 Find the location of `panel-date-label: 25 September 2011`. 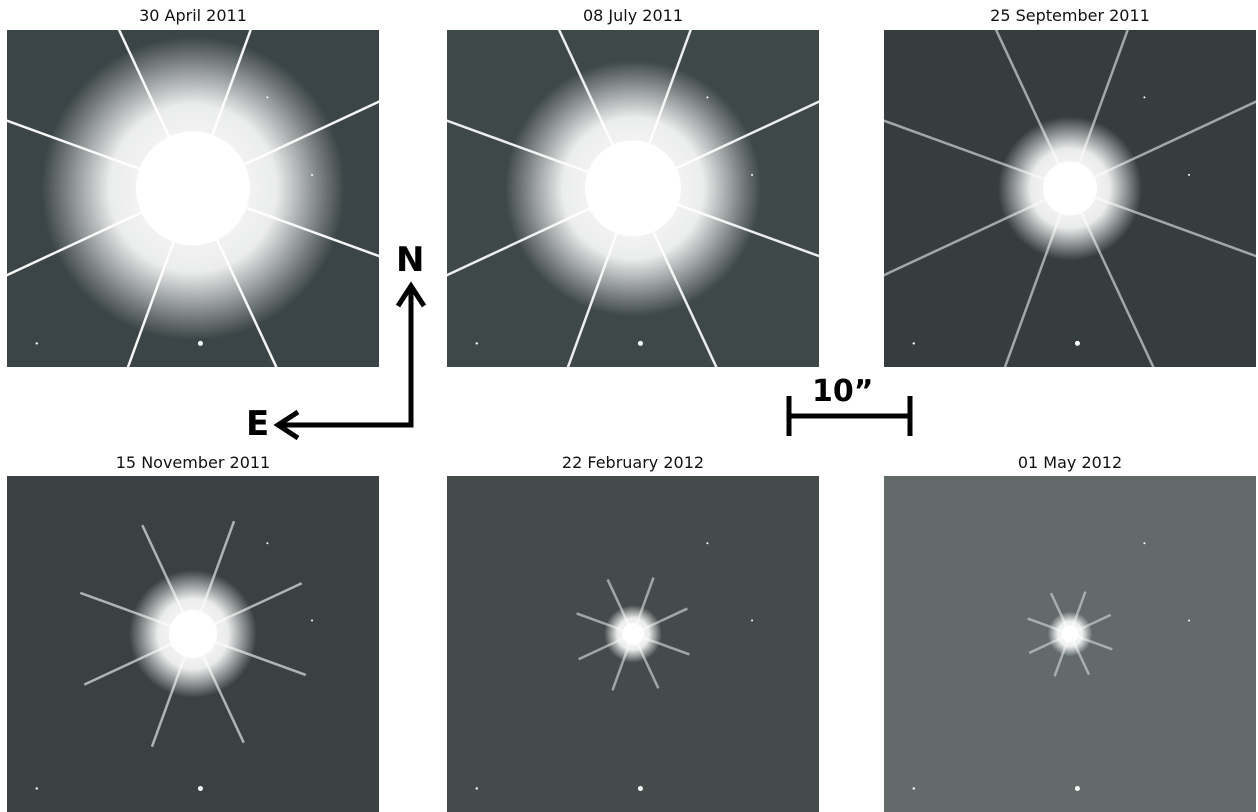

panel-date-label: 25 September 2011 is located at coordinates (1070, 15).